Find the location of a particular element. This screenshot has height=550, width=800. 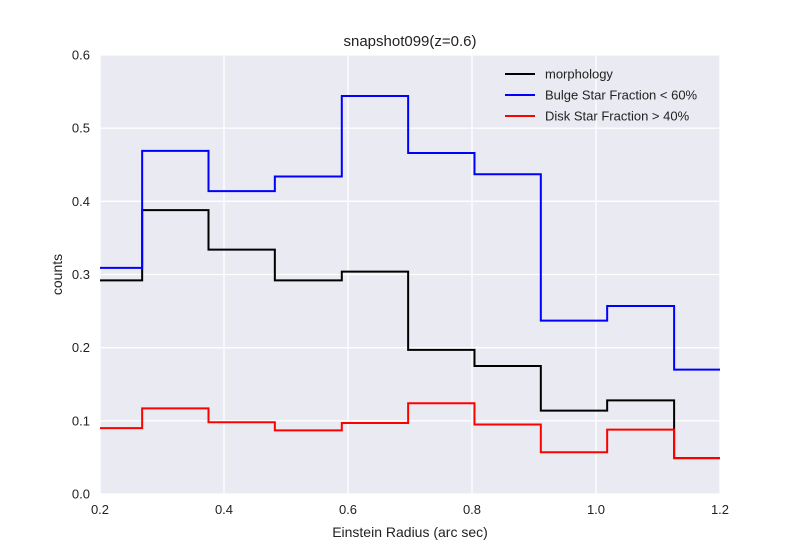

y-tick-label: 0.2 is located at coordinates (81, 347).